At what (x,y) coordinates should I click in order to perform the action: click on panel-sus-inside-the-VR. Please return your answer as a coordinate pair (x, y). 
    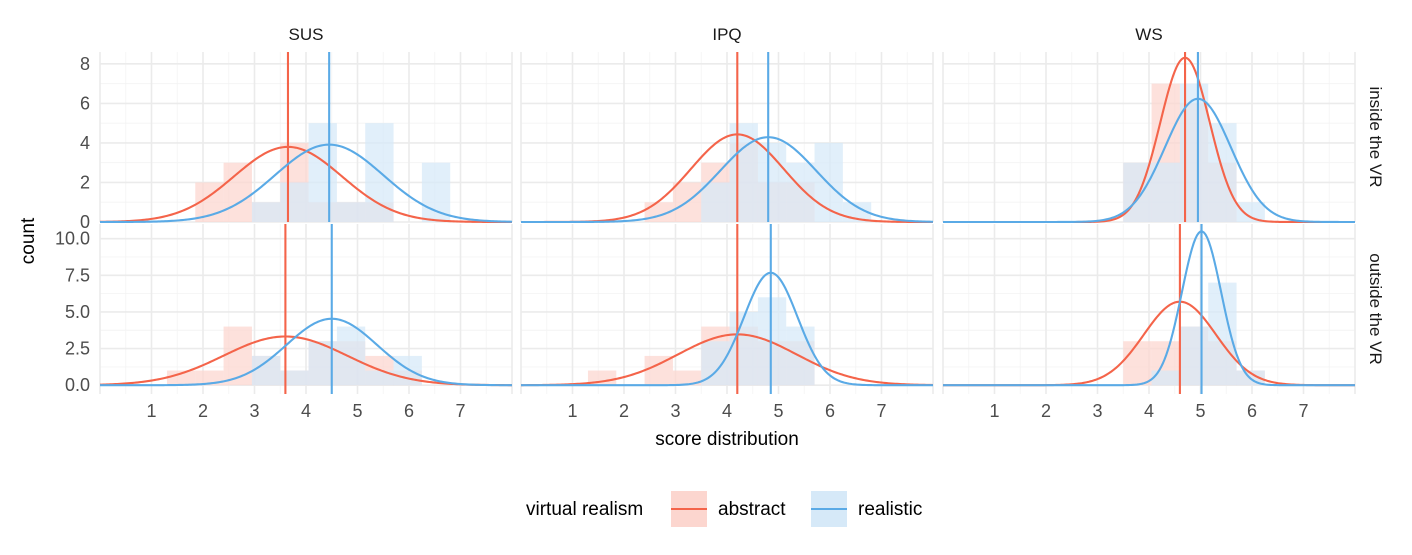
    Looking at the image, I should click on (306, 138).